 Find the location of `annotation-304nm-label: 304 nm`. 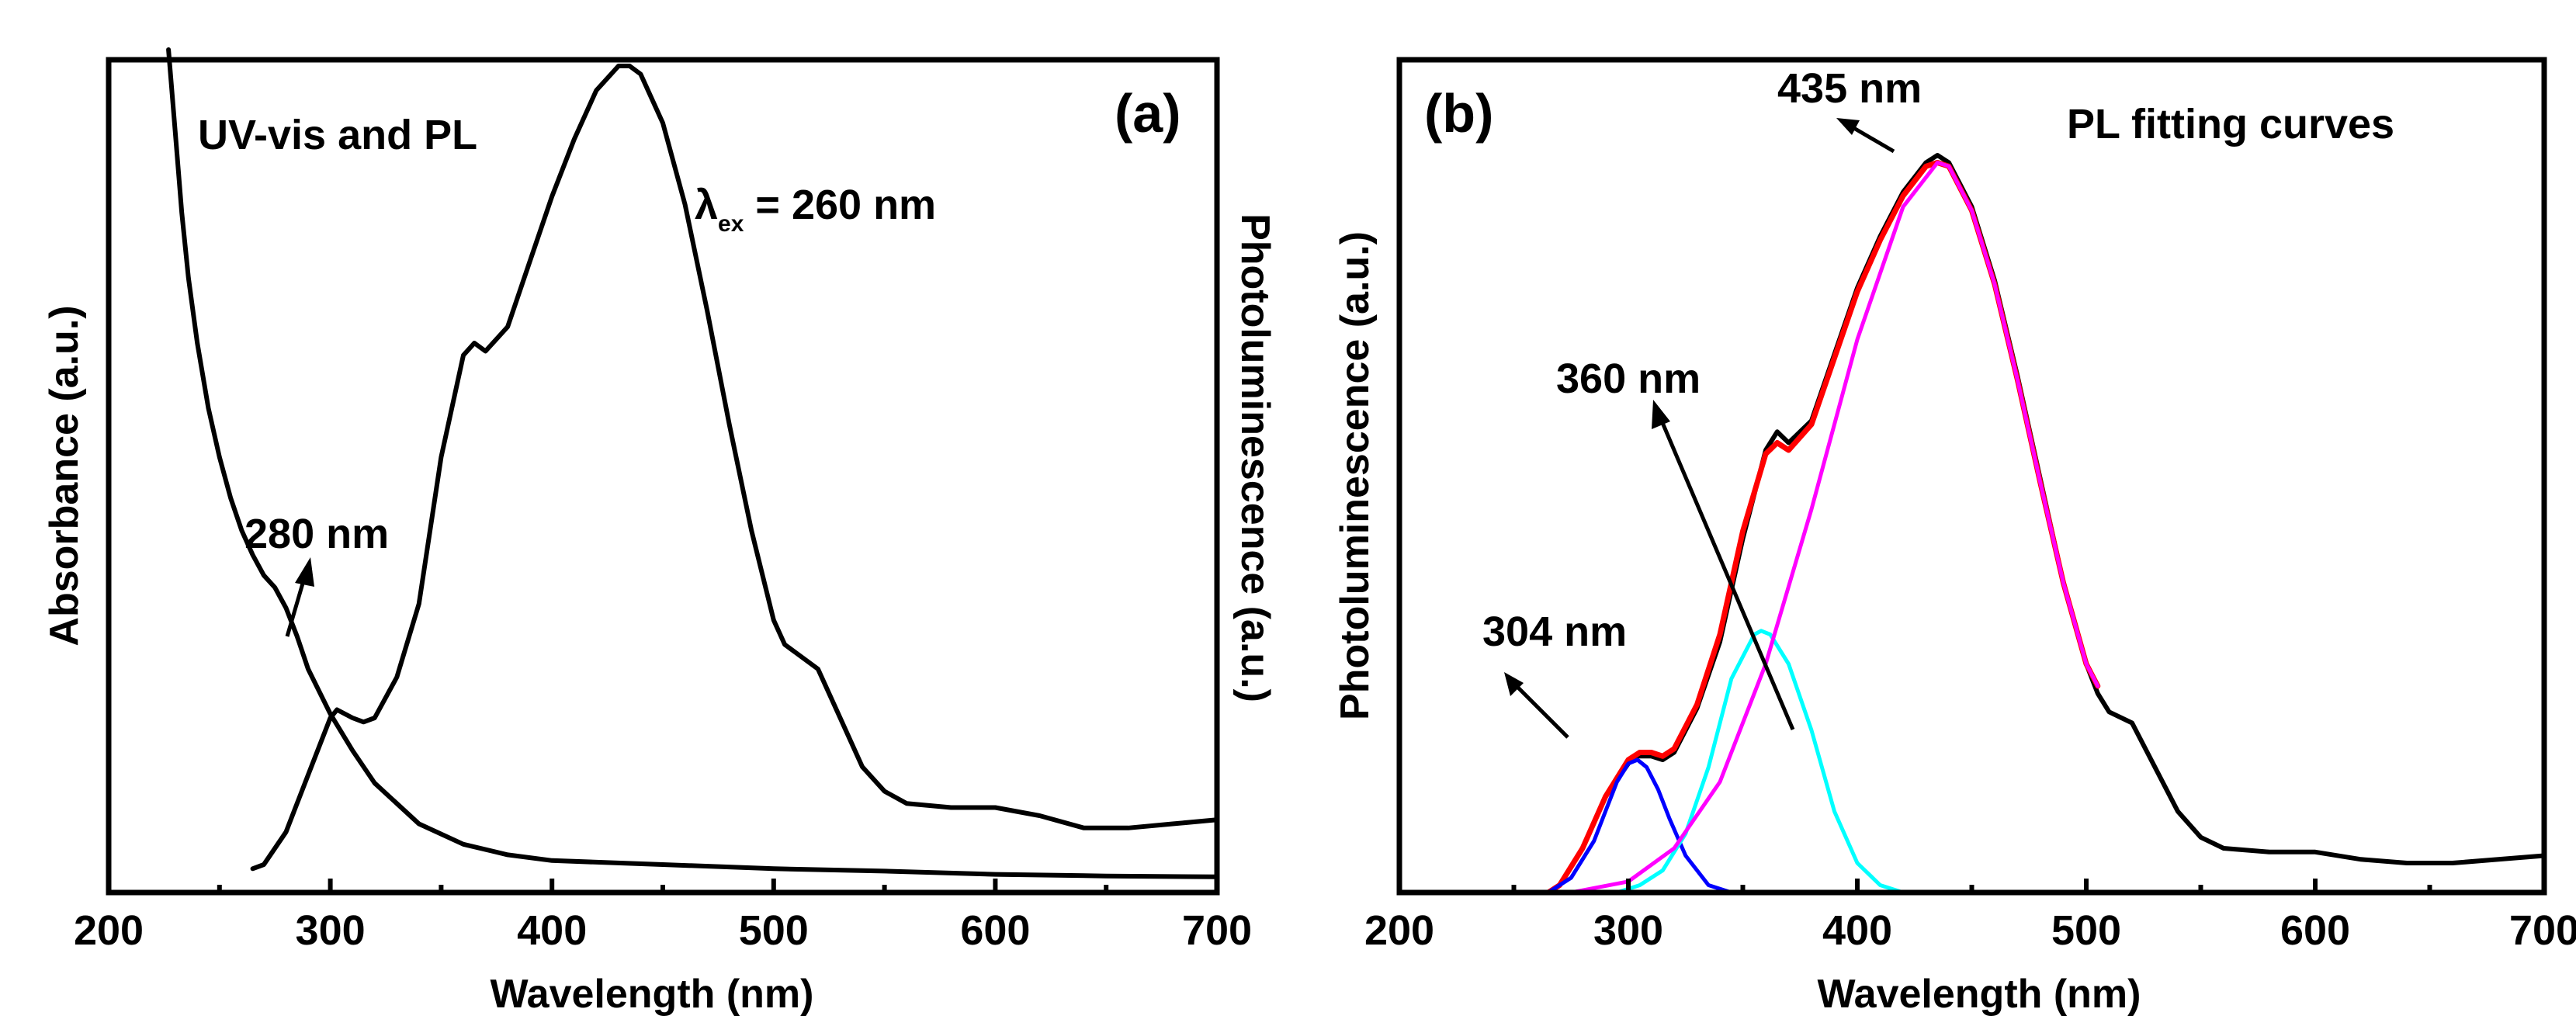

annotation-304nm-label: 304 nm is located at coordinates (1554, 631).